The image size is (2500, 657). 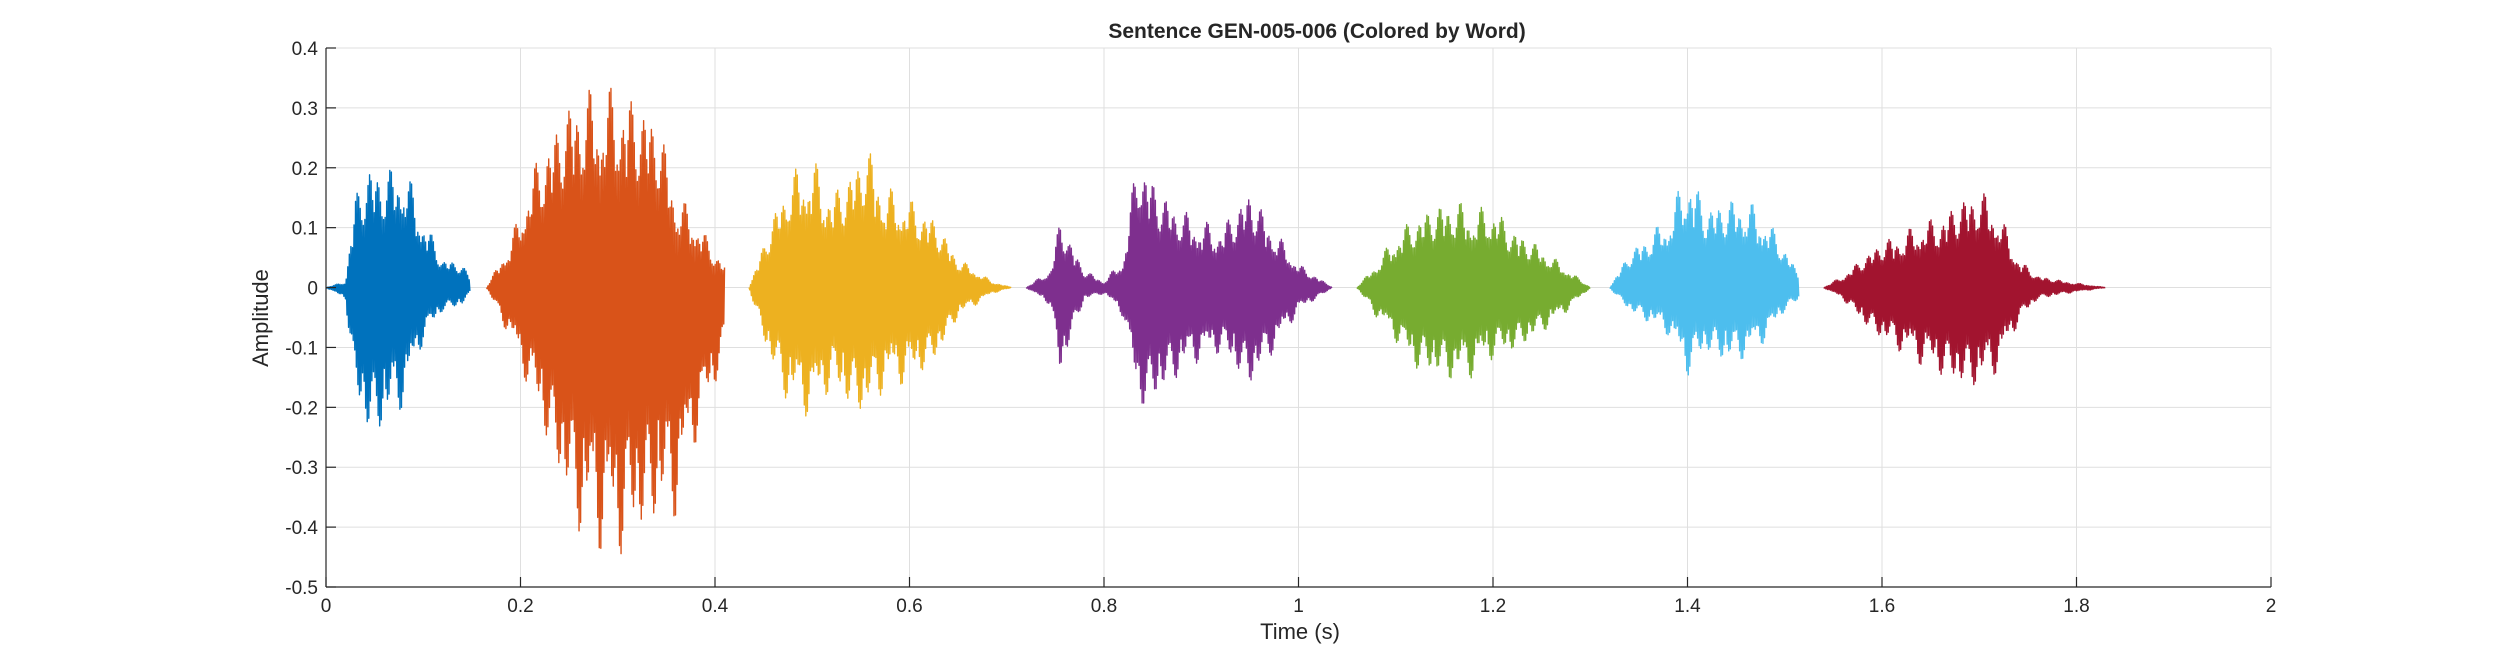 What do you see at coordinates (1316, 31) in the screenshot?
I see `chart-title: Sentence GEN-005-006 (Colored by Word)` at bounding box center [1316, 31].